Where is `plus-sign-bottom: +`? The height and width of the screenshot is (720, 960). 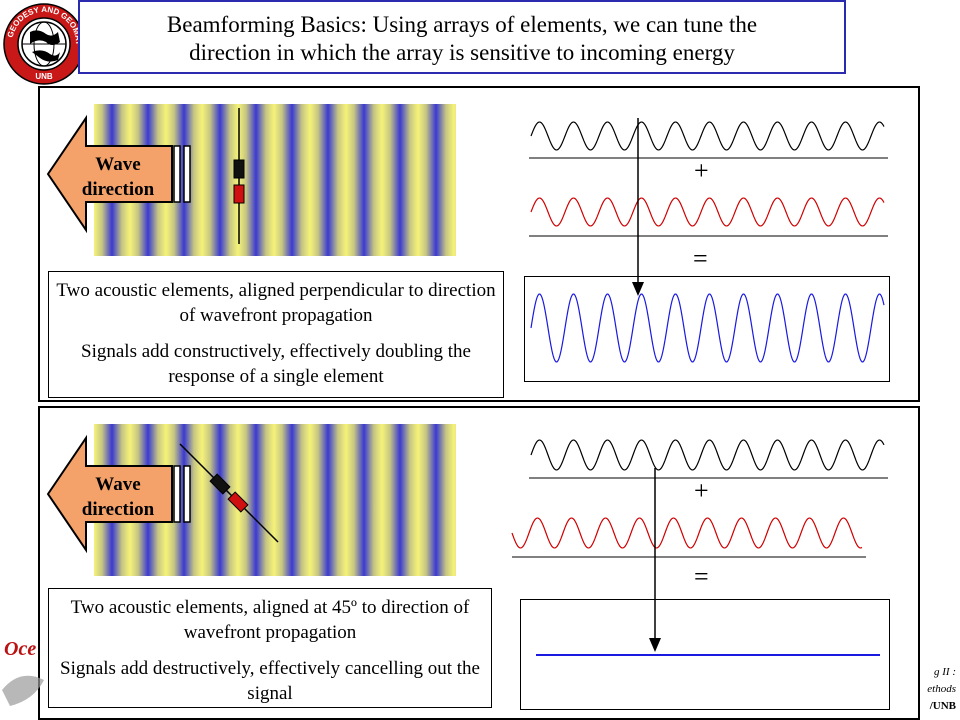
plus-sign-bottom: + is located at coordinates (701, 490).